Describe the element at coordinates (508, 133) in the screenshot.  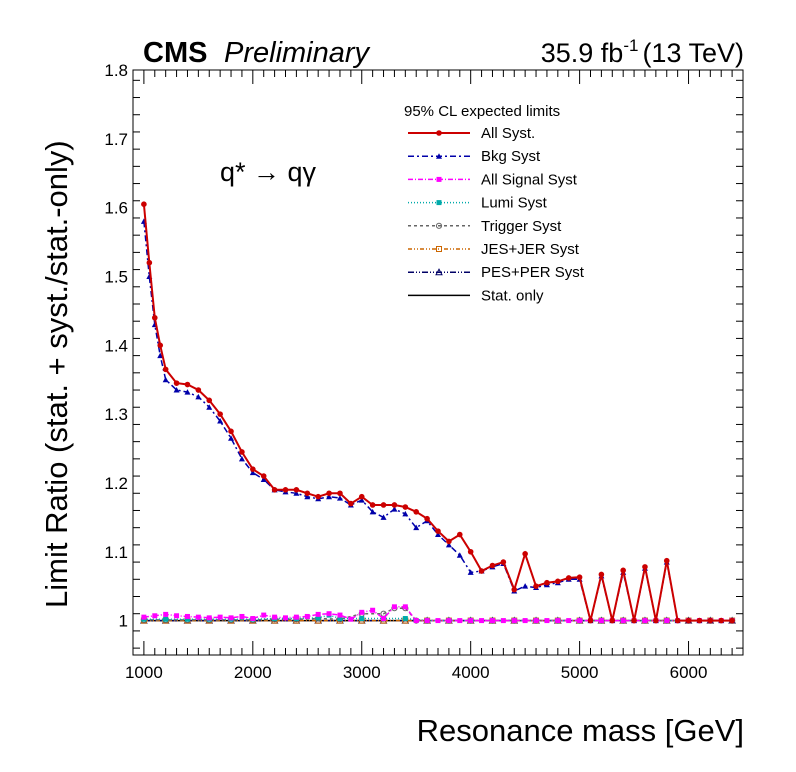
I see `legend-label: All Syst.` at that location.